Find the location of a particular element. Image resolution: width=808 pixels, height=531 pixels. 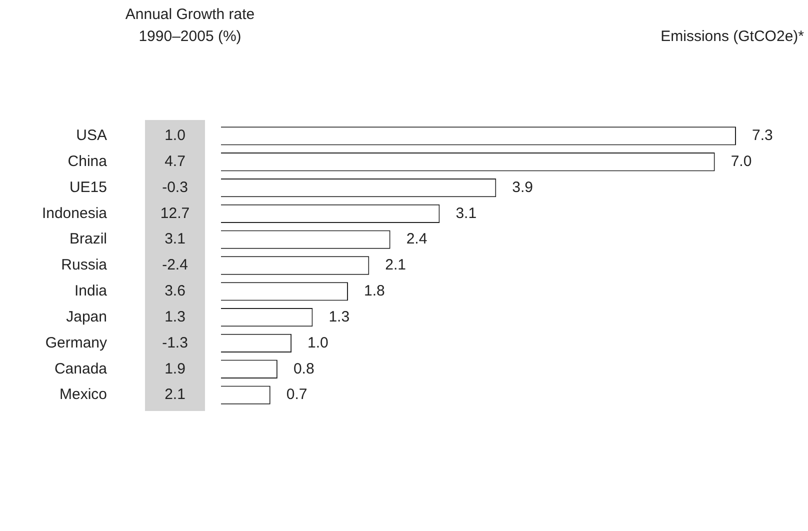

text: Emissions (GtCO2e)* is located at coordinates (732, 37).